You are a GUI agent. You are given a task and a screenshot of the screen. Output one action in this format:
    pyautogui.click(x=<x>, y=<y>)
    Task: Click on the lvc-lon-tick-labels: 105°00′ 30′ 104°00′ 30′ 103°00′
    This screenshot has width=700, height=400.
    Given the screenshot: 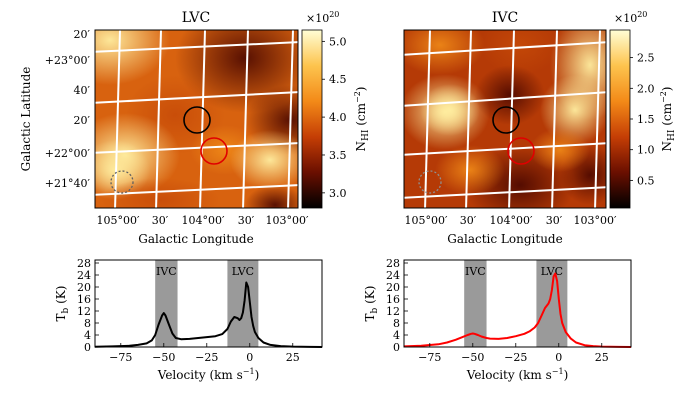 What is the action you would take?
    pyautogui.click(x=203, y=220)
    